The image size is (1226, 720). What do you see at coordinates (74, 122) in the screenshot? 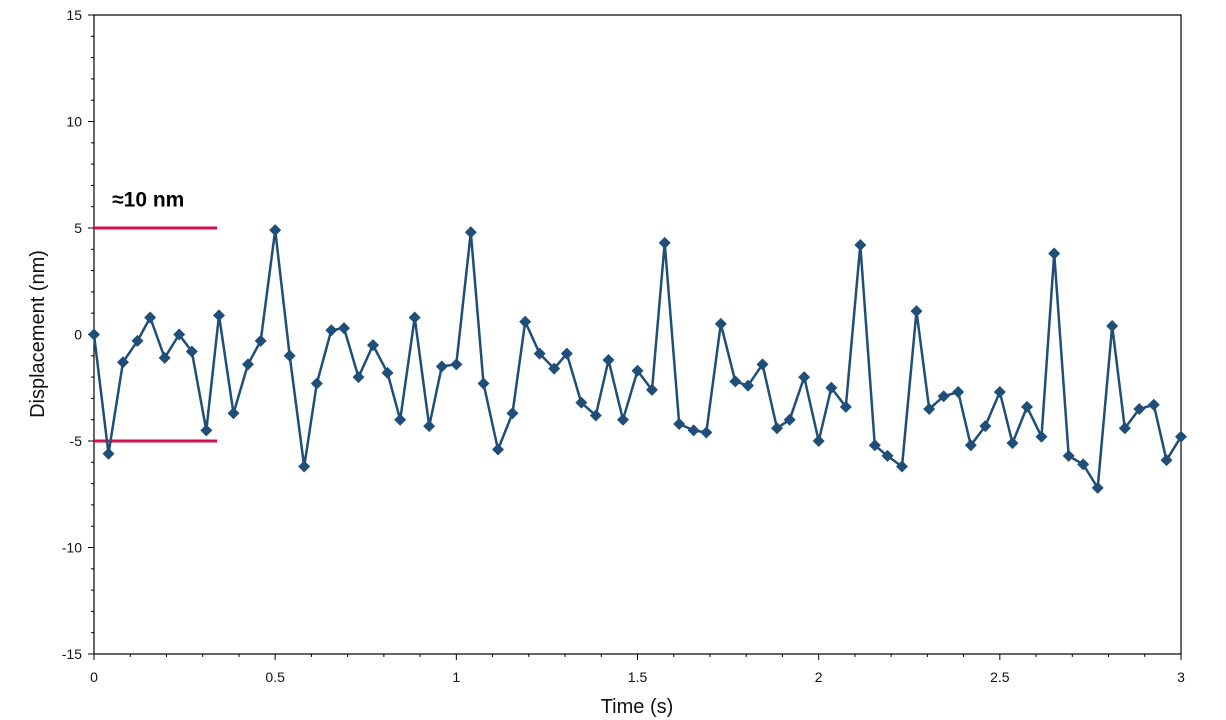
I see `y-tick-label: 10` at bounding box center [74, 122].